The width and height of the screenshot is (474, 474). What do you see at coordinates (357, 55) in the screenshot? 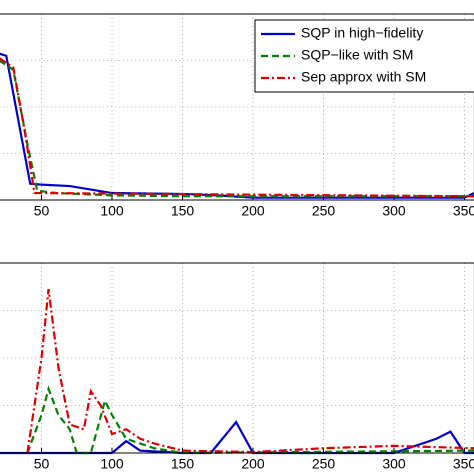
I see `legend-label: SQP−like with SM` at bounding box center [357, 55].